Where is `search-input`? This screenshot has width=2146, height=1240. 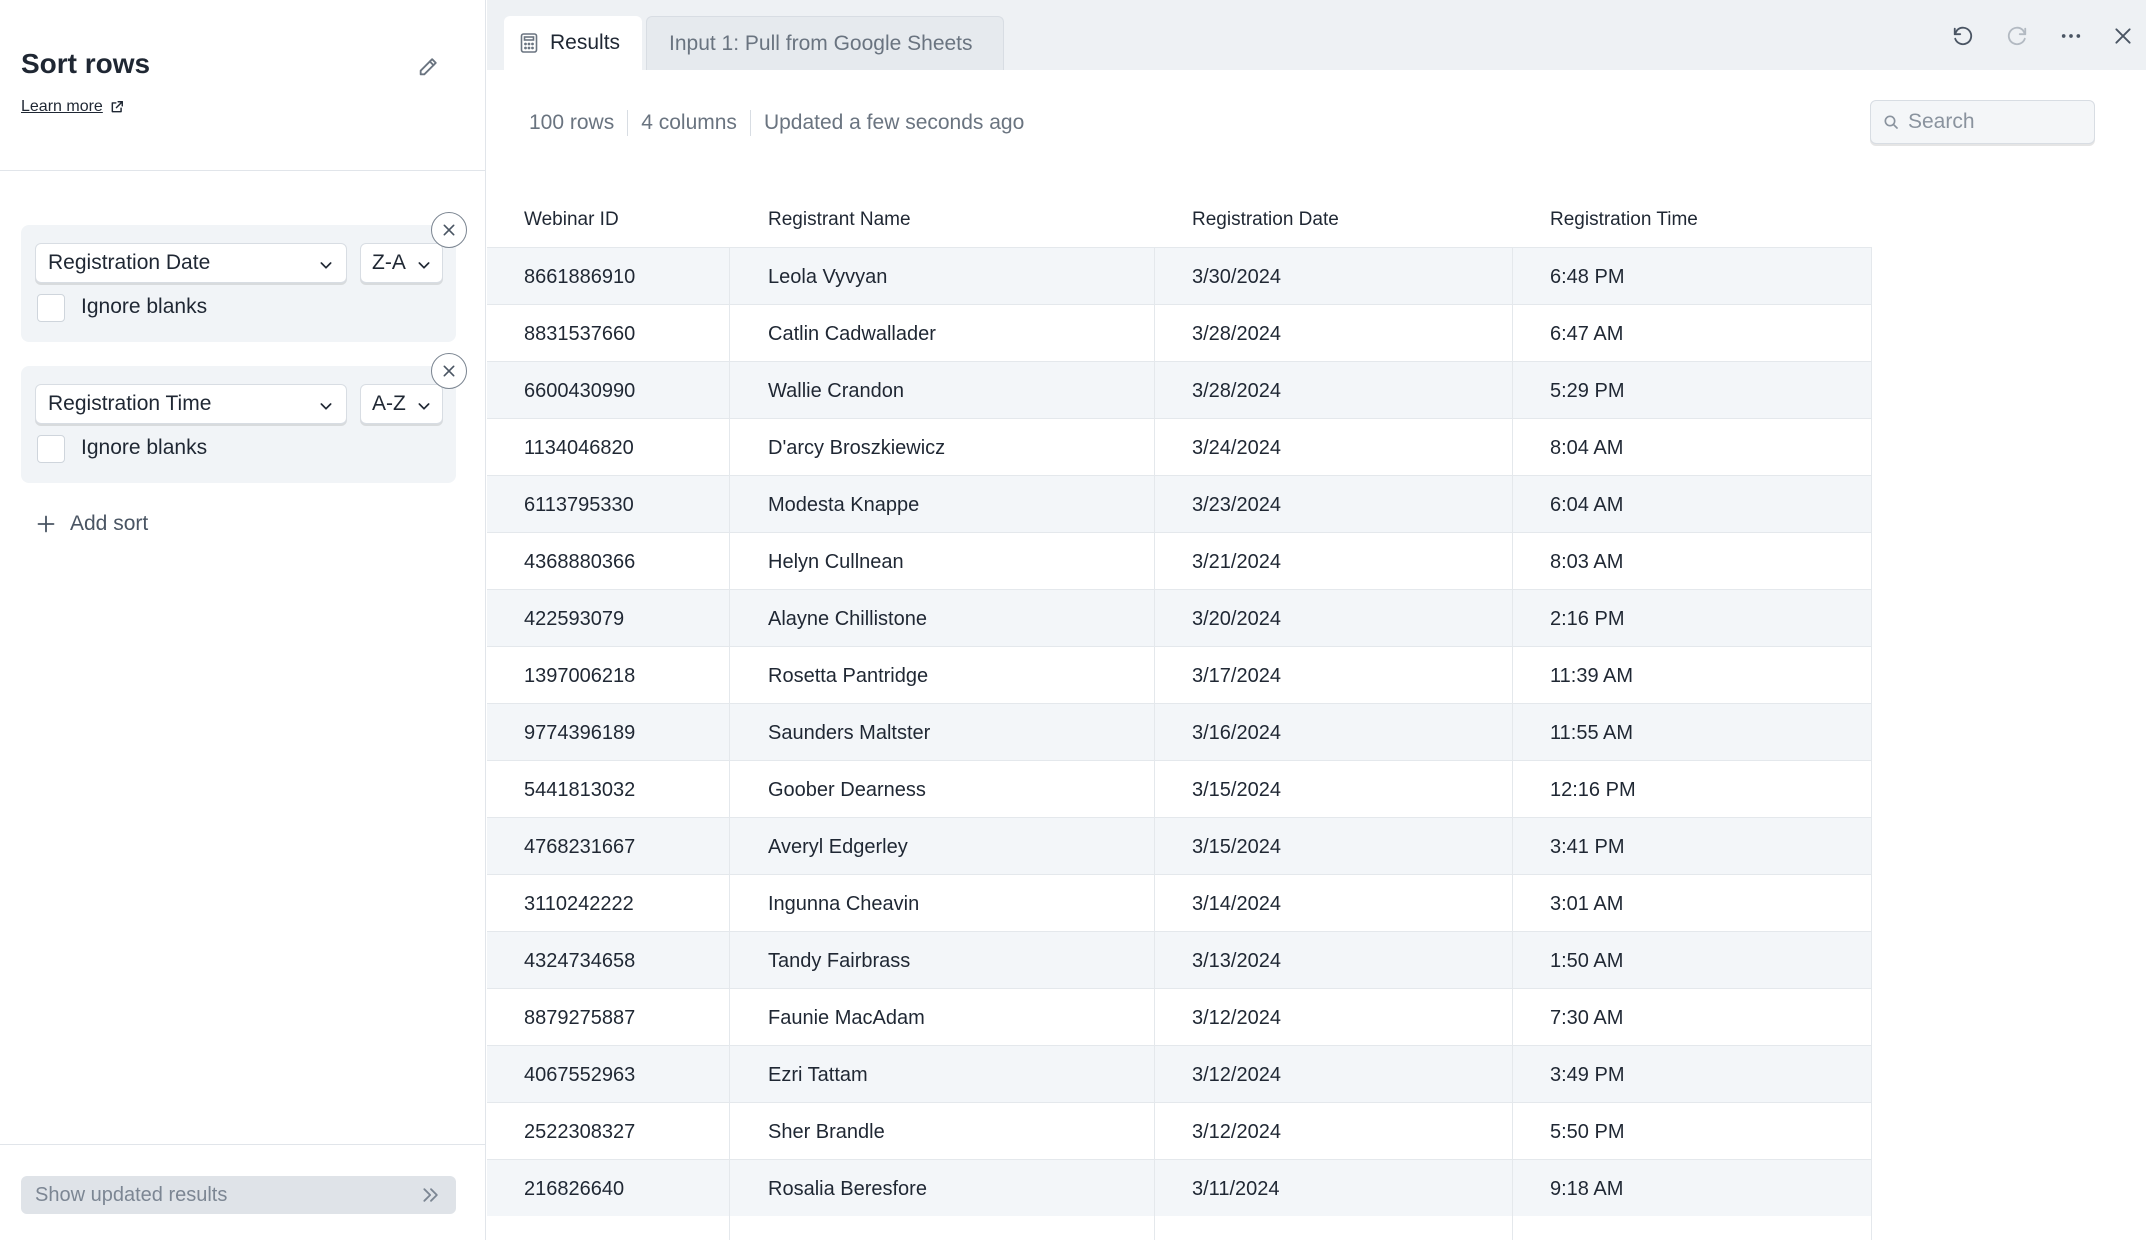
search-input is located at coordinates (1993, 122).